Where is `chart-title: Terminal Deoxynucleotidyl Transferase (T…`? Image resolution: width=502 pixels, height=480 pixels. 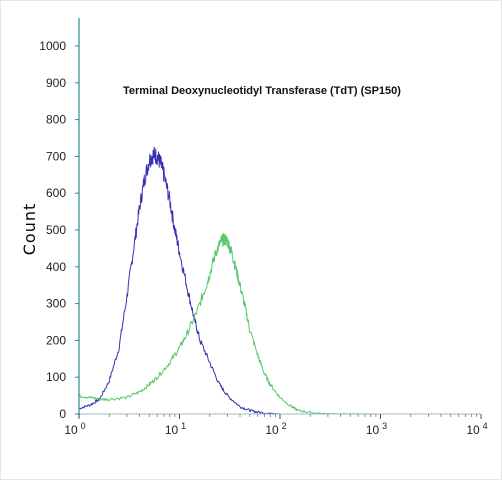
chart-title: Terminal Deoxynucleotidyl Transferase (T… is located at coordinates (262, 91).